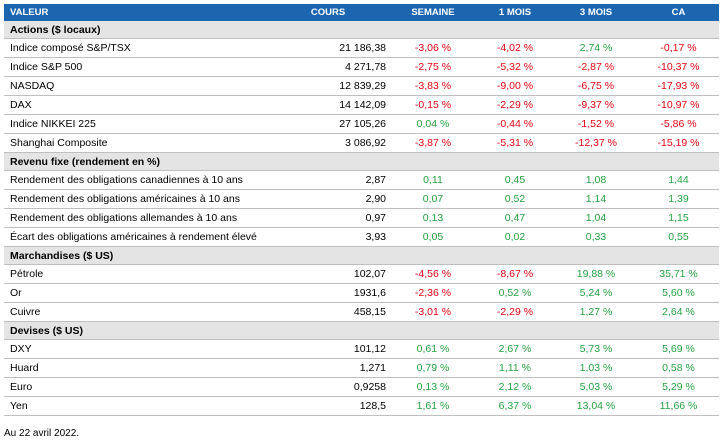  Describe the element at coordinates (678, 312) in the screenshot. I see `row-ca: 2,64 %` at that location.